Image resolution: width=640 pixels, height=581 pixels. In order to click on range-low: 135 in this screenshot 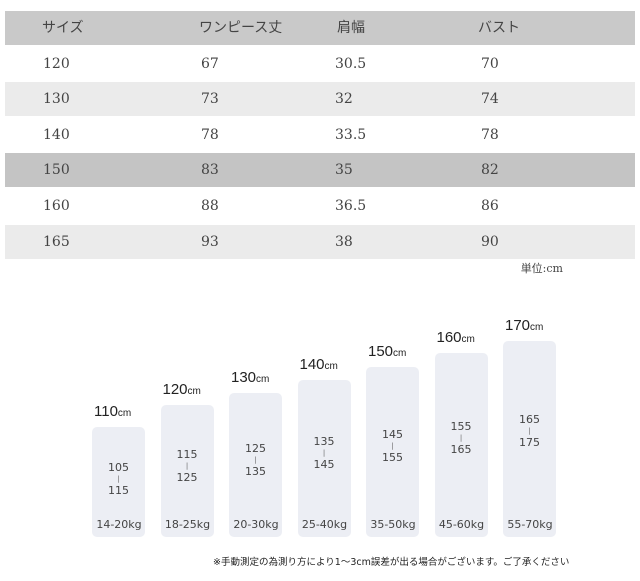, I will do `click(324, 441)`.